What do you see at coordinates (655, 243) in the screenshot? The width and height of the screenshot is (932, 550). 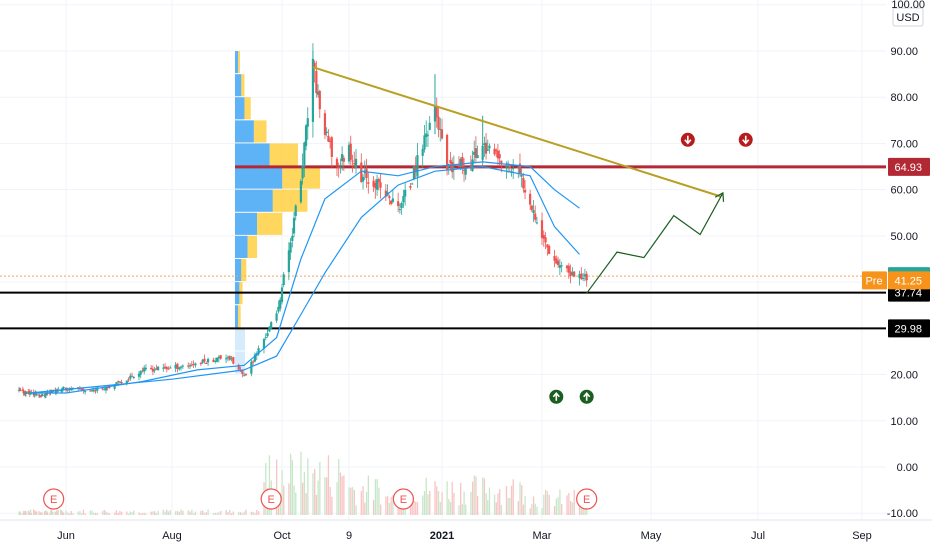 I see `projection-path` at bounding box center [655, 243].